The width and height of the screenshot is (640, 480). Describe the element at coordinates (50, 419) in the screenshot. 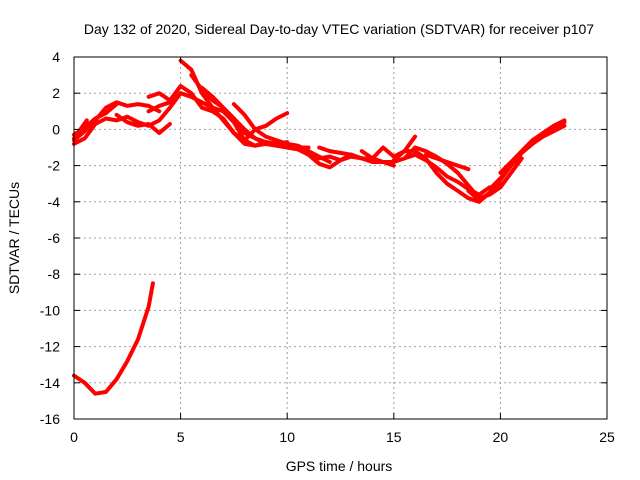

I see `y-tick-label: -16` at that location.